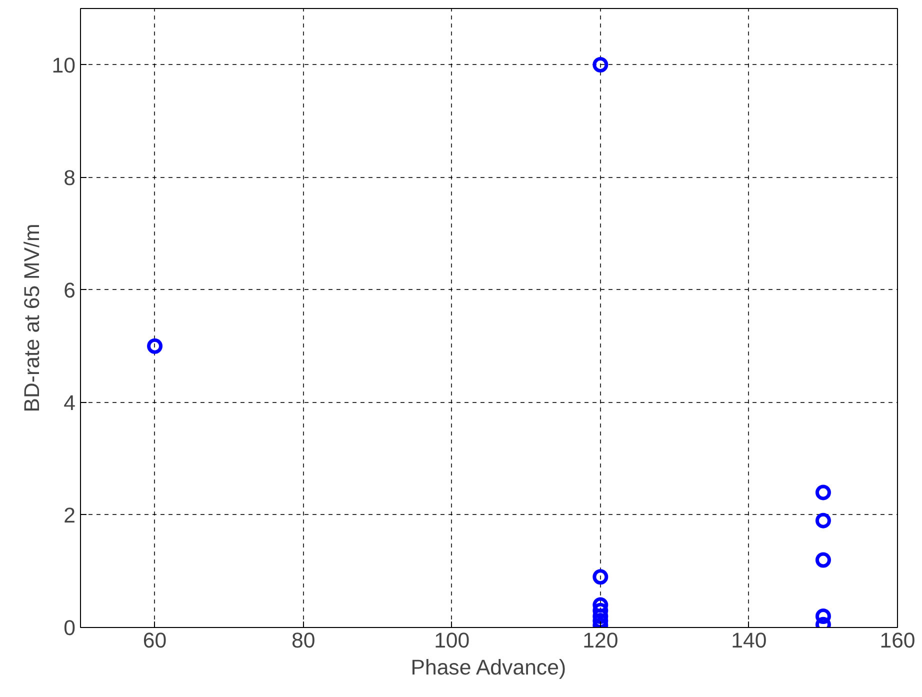 The image size is (922, 697). I want to click on x-tick-label: 60, so click(154, 640).